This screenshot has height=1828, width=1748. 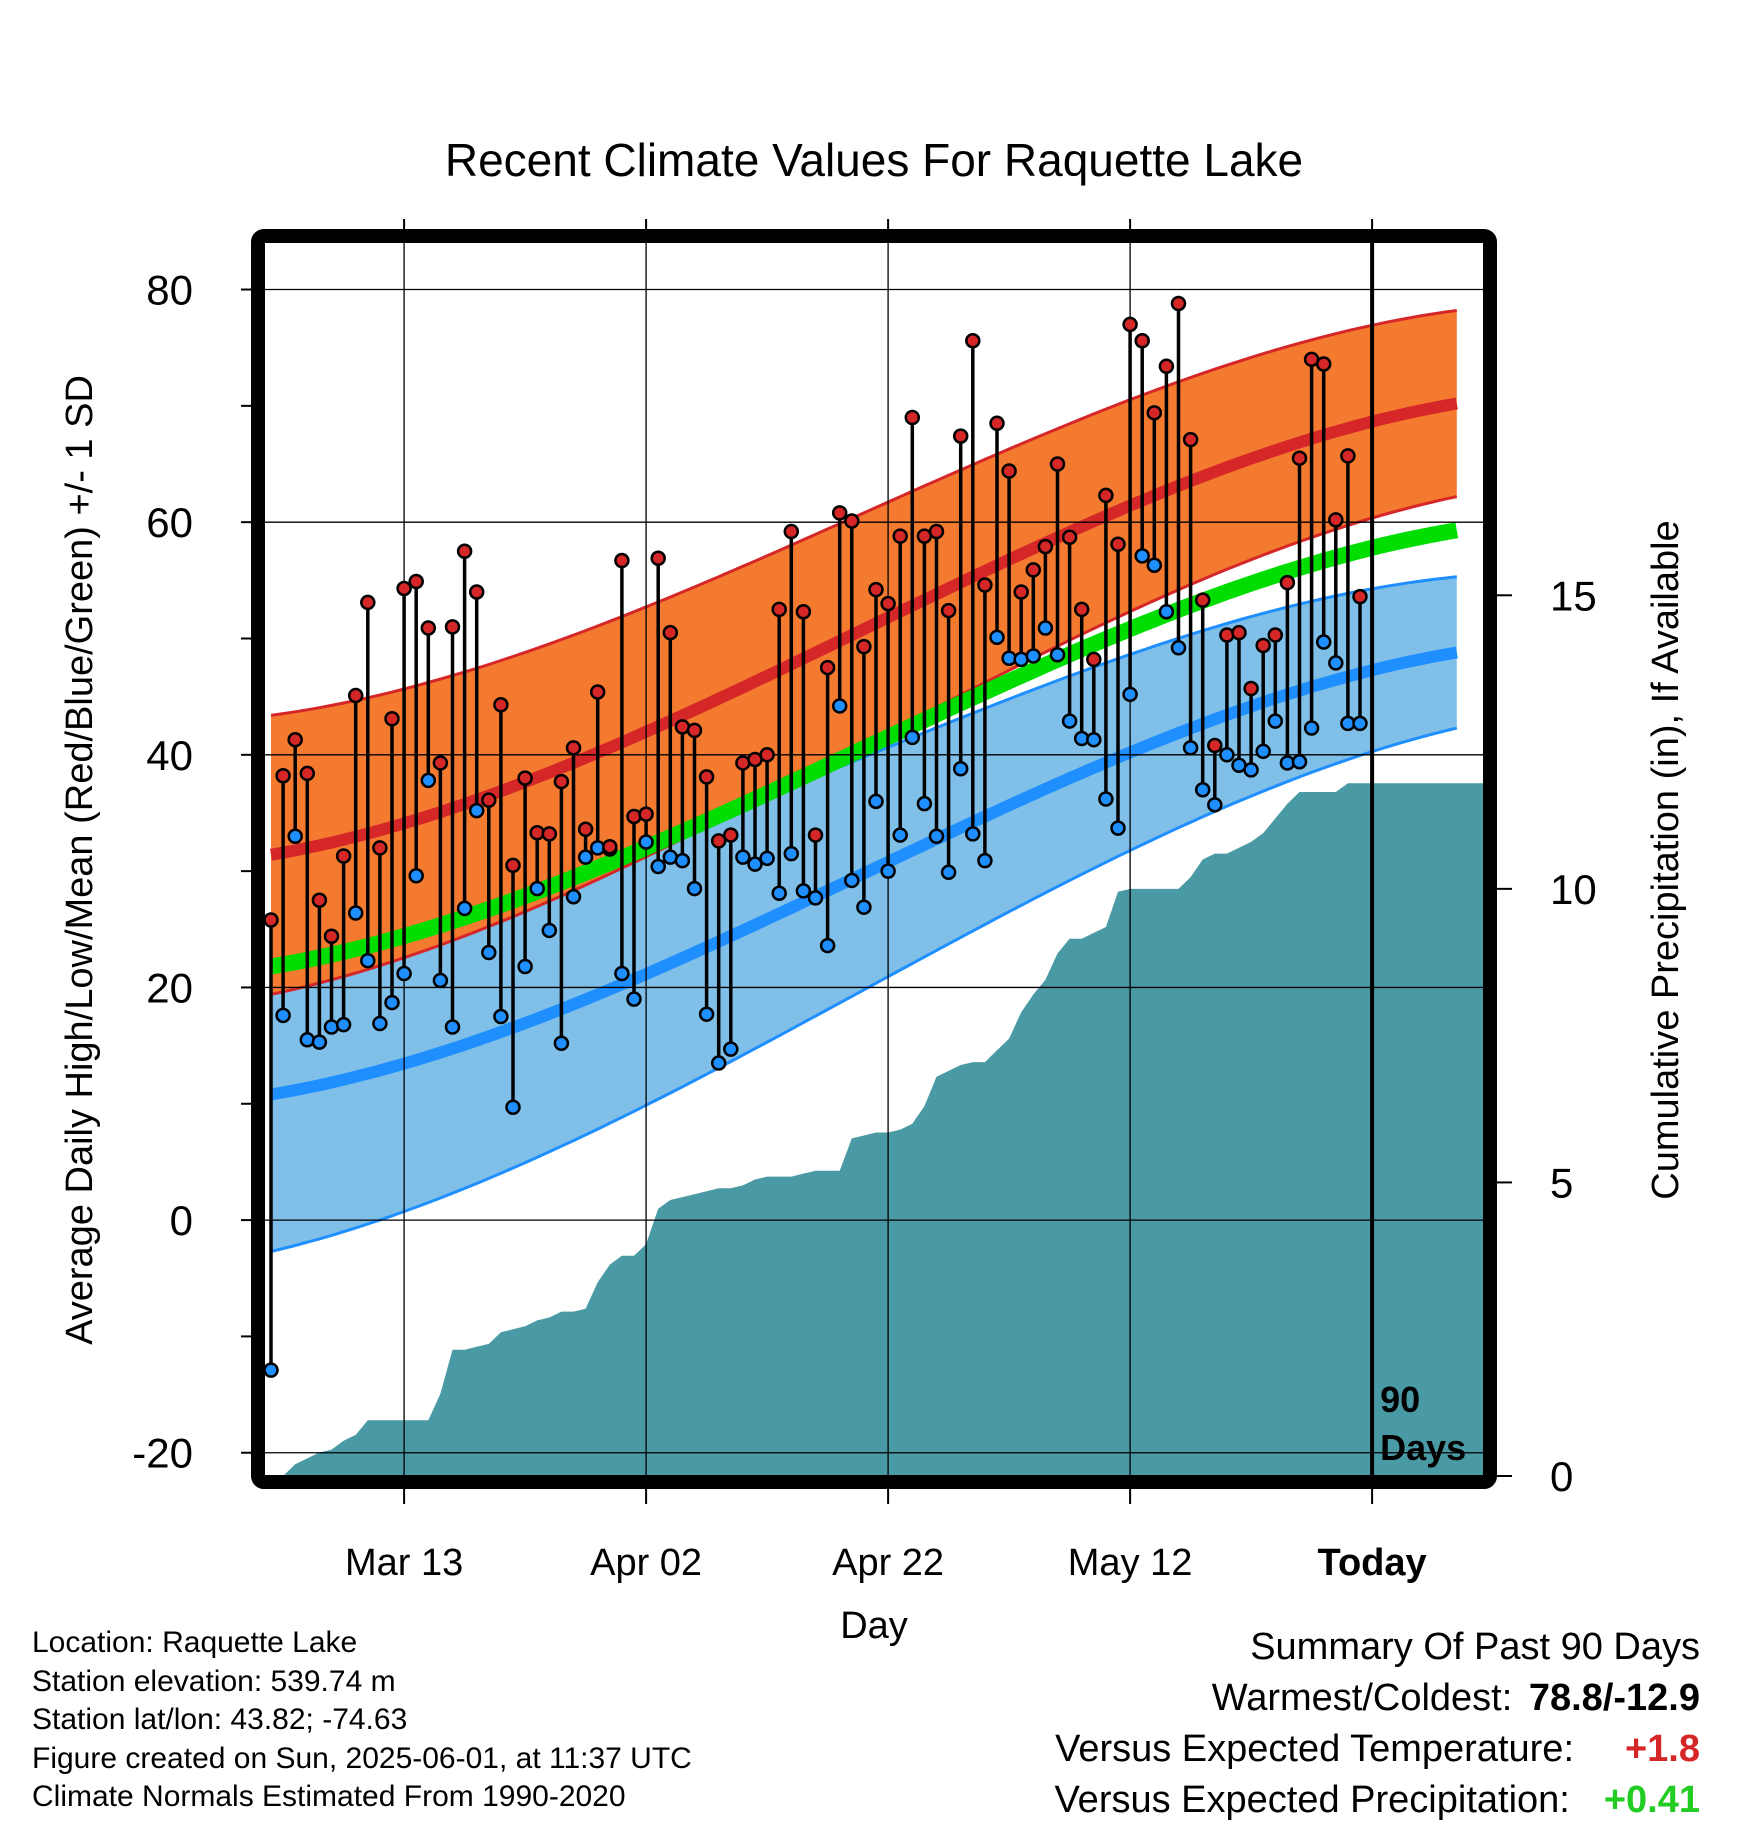 What do you see at coordinates (874, 1626) in the screenshot?
I see `x-axis-label: Day` at bounding box center [874, 1626].